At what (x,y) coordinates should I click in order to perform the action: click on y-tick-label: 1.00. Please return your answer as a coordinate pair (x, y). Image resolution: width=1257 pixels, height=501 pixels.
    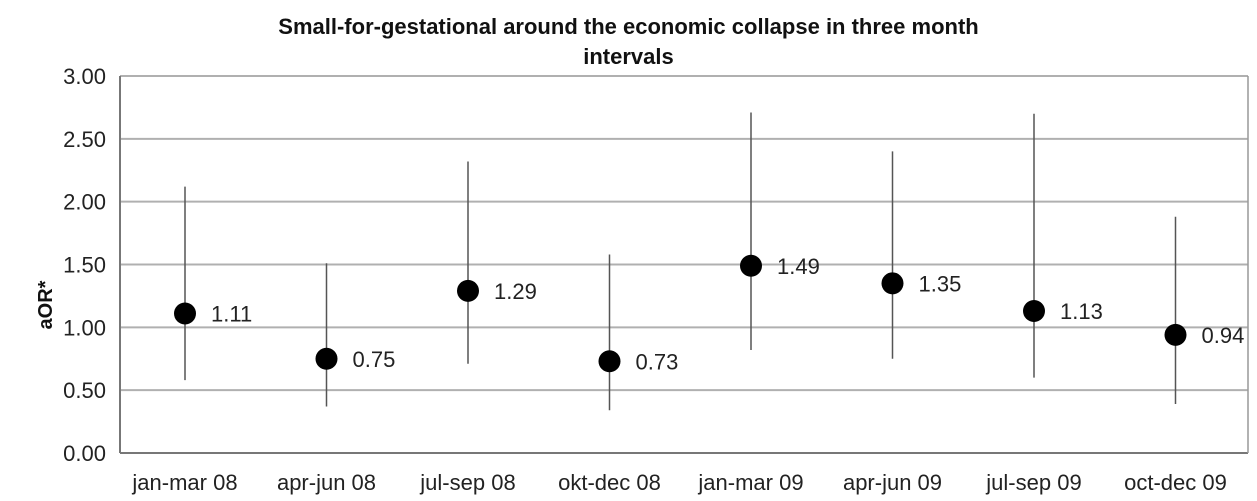
    Looking at the image, I should click on (84, 327).